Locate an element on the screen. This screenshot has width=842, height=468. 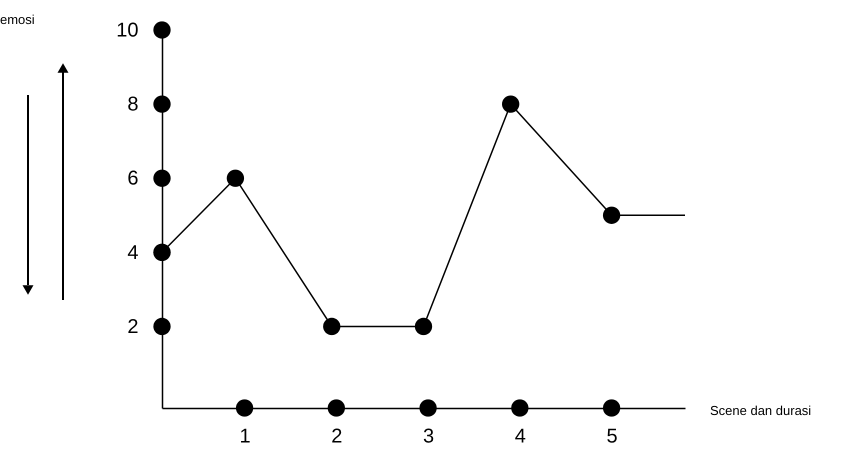
text: emosi is located at coordinates (17, 19).